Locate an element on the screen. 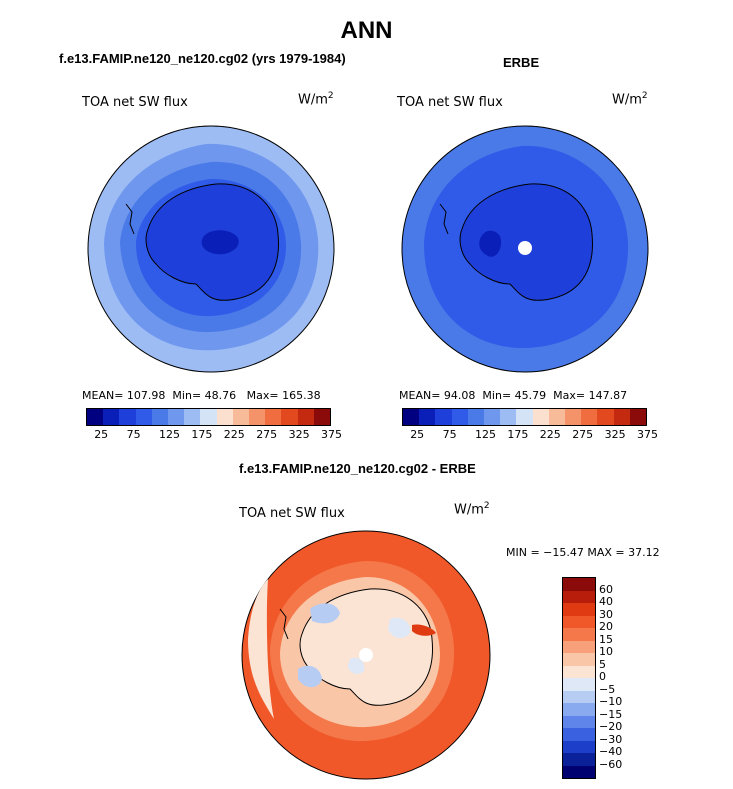 Image resolution: width=733 pixels, height=789 pixels. colorbar-tick-label: −60 is located at coordinates (611, 764).